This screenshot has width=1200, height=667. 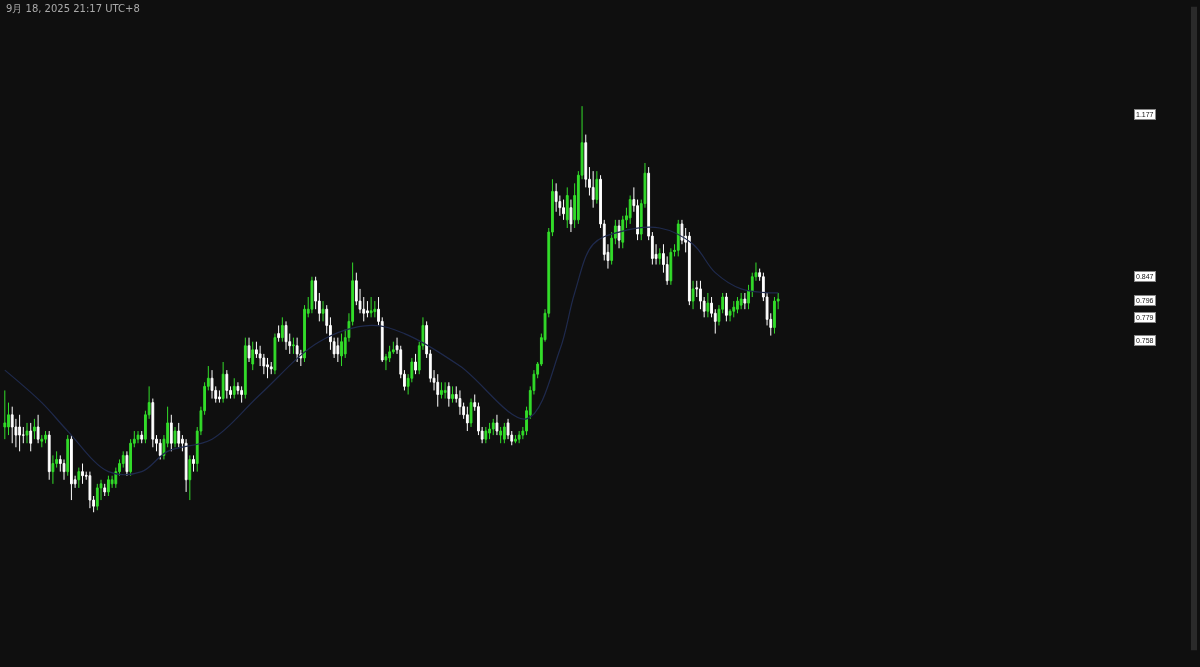 I want to click on text: 9月 18, 2025 21:17 UTC+8, so click(x=73, y=8).